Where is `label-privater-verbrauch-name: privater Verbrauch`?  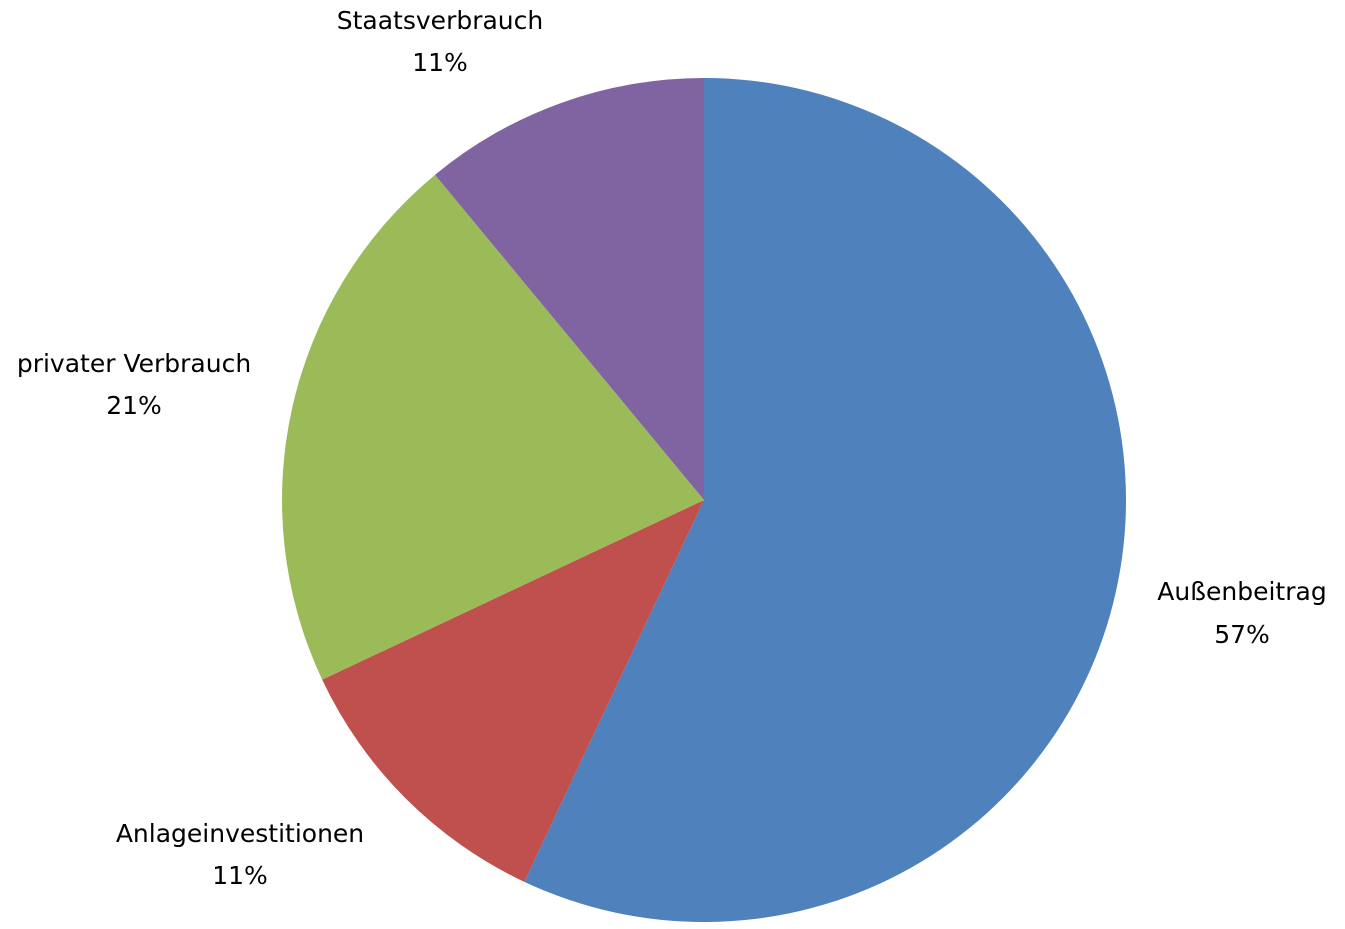 label-privater-verbrauch-name: privater Verbrauch is located at coordinates (134, 363).